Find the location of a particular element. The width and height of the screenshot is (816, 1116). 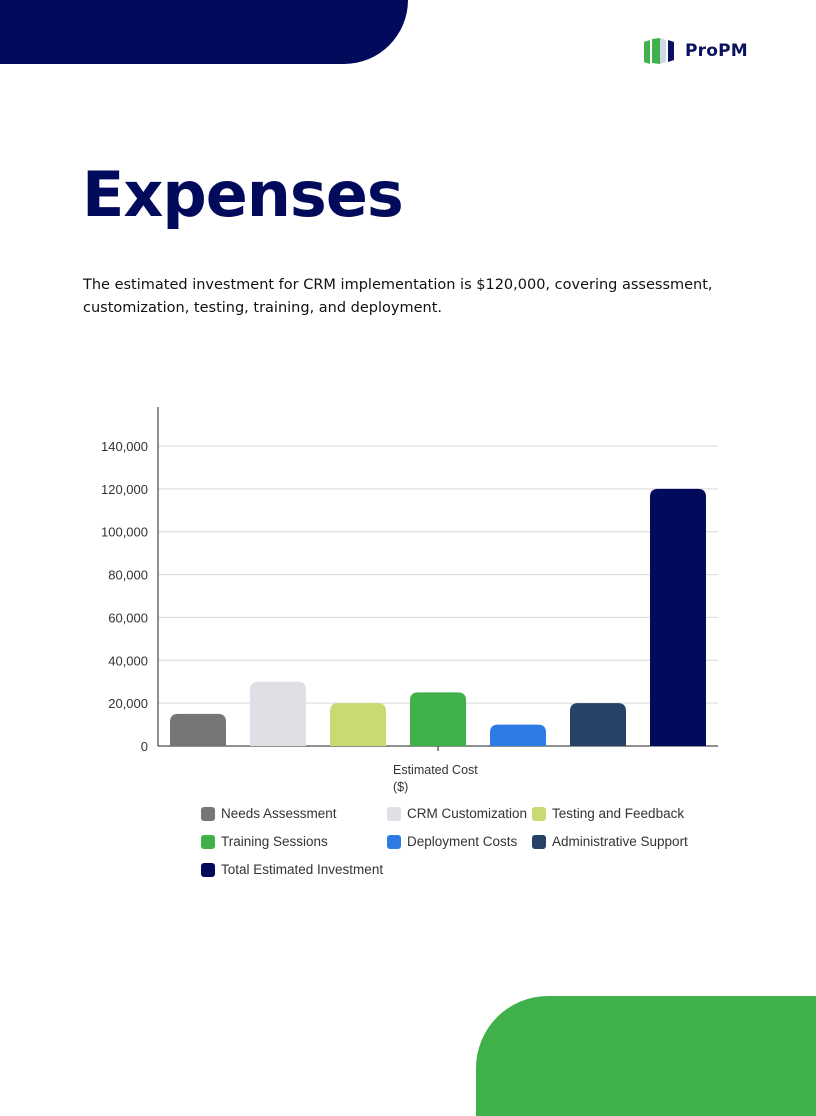

legend-label: Needs Assessment is located at coordinates (279, 813).